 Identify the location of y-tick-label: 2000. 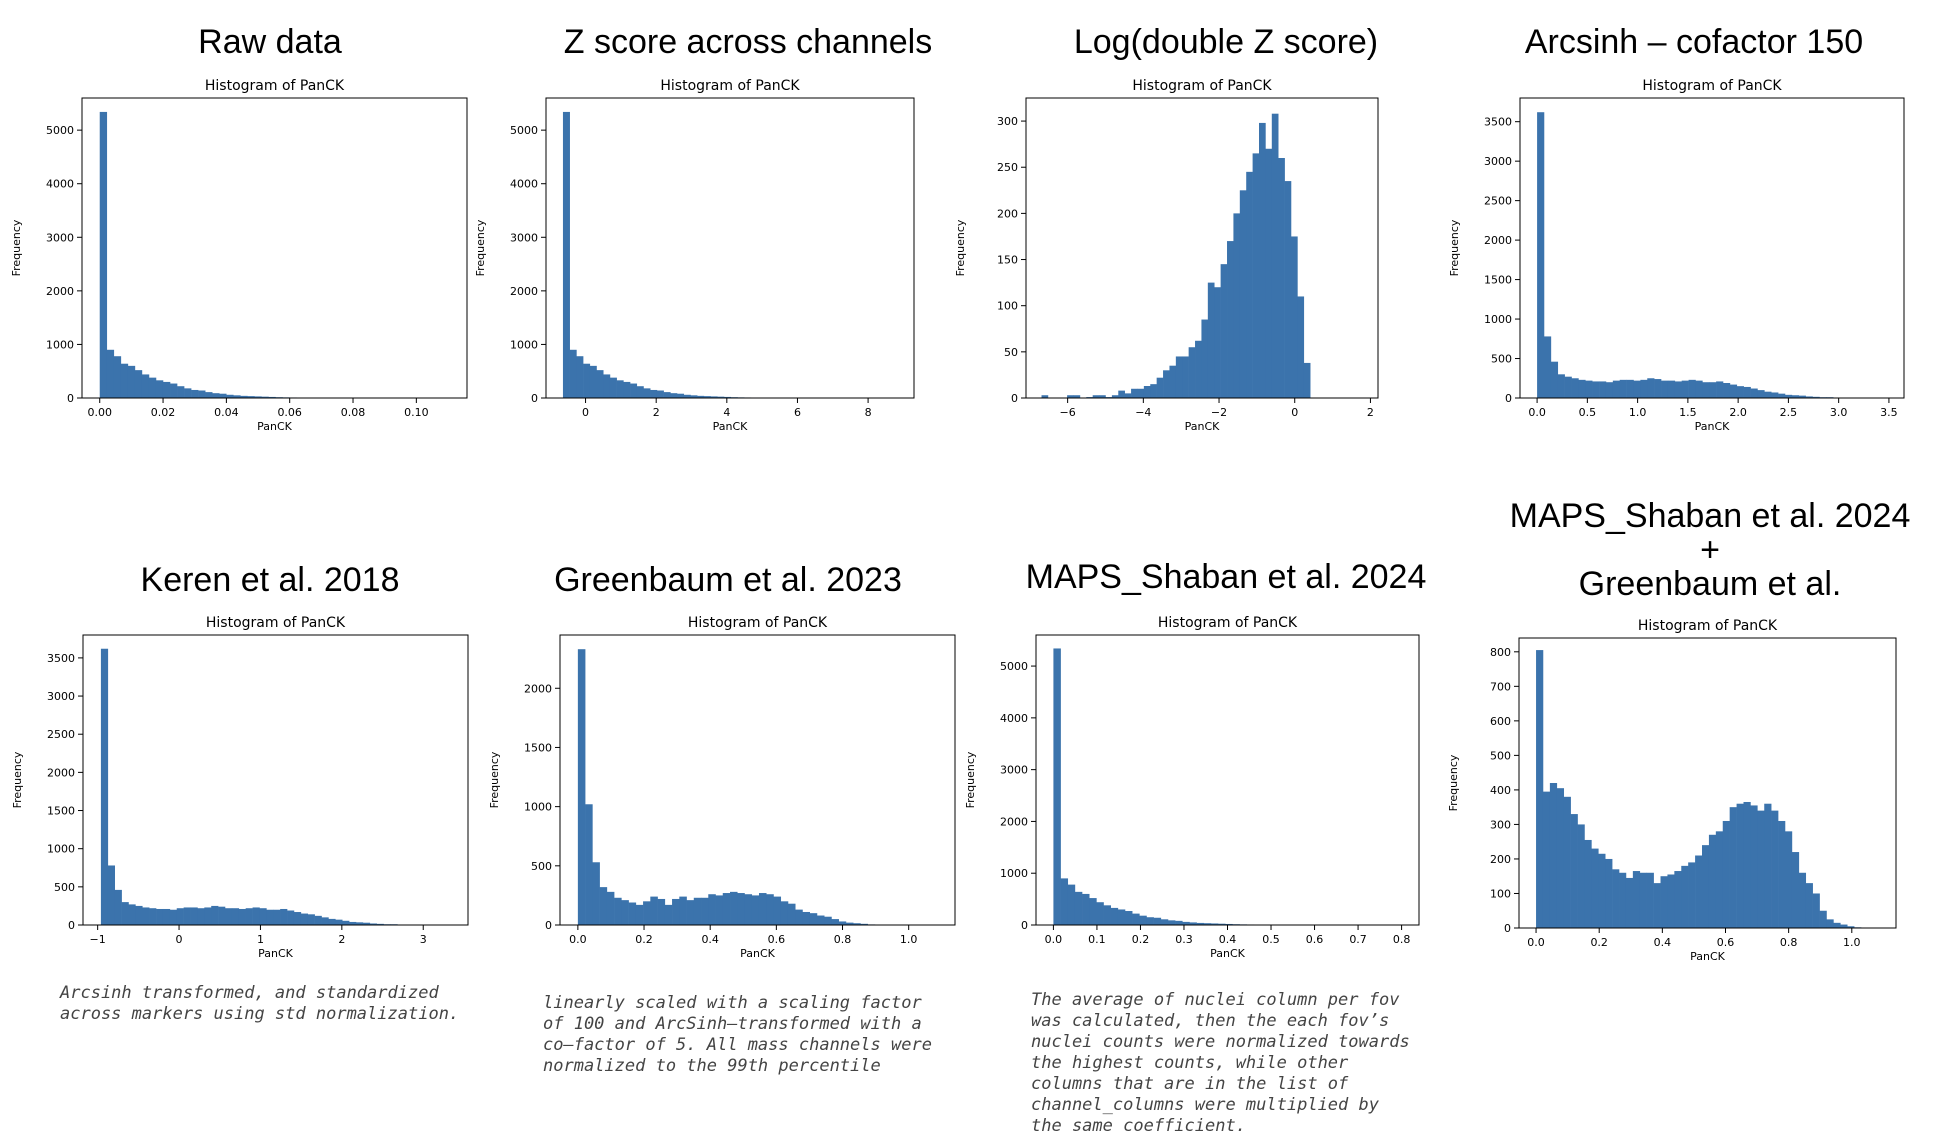
(60, 291).